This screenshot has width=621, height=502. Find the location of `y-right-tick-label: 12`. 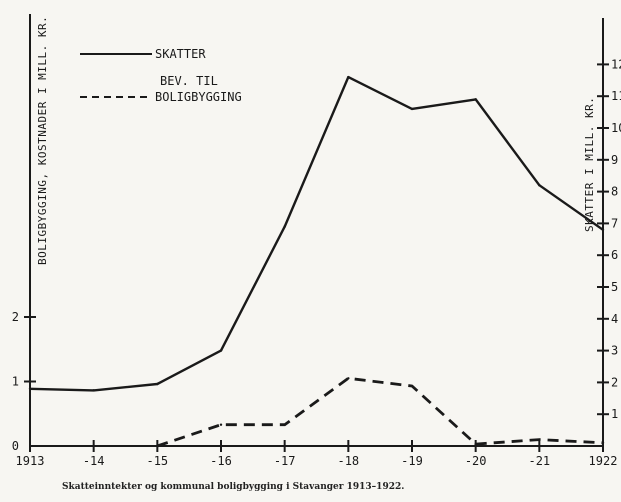

y-right-tick-label: 12 is located at coordinates (616, 64).